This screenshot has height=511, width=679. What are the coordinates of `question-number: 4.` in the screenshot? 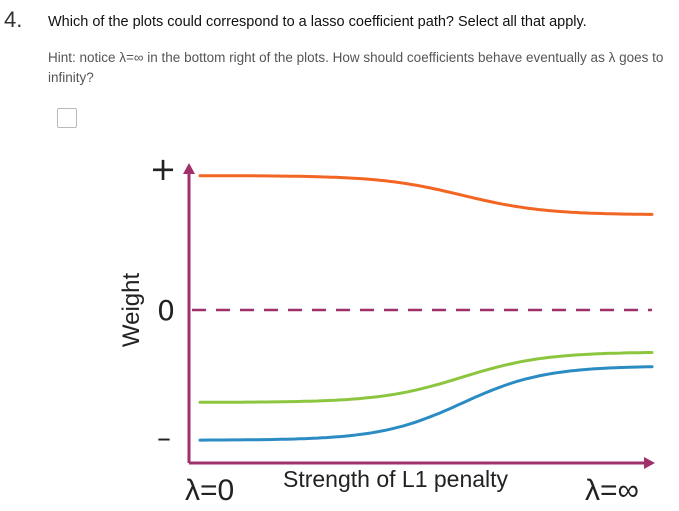 It's located at (13, 19).